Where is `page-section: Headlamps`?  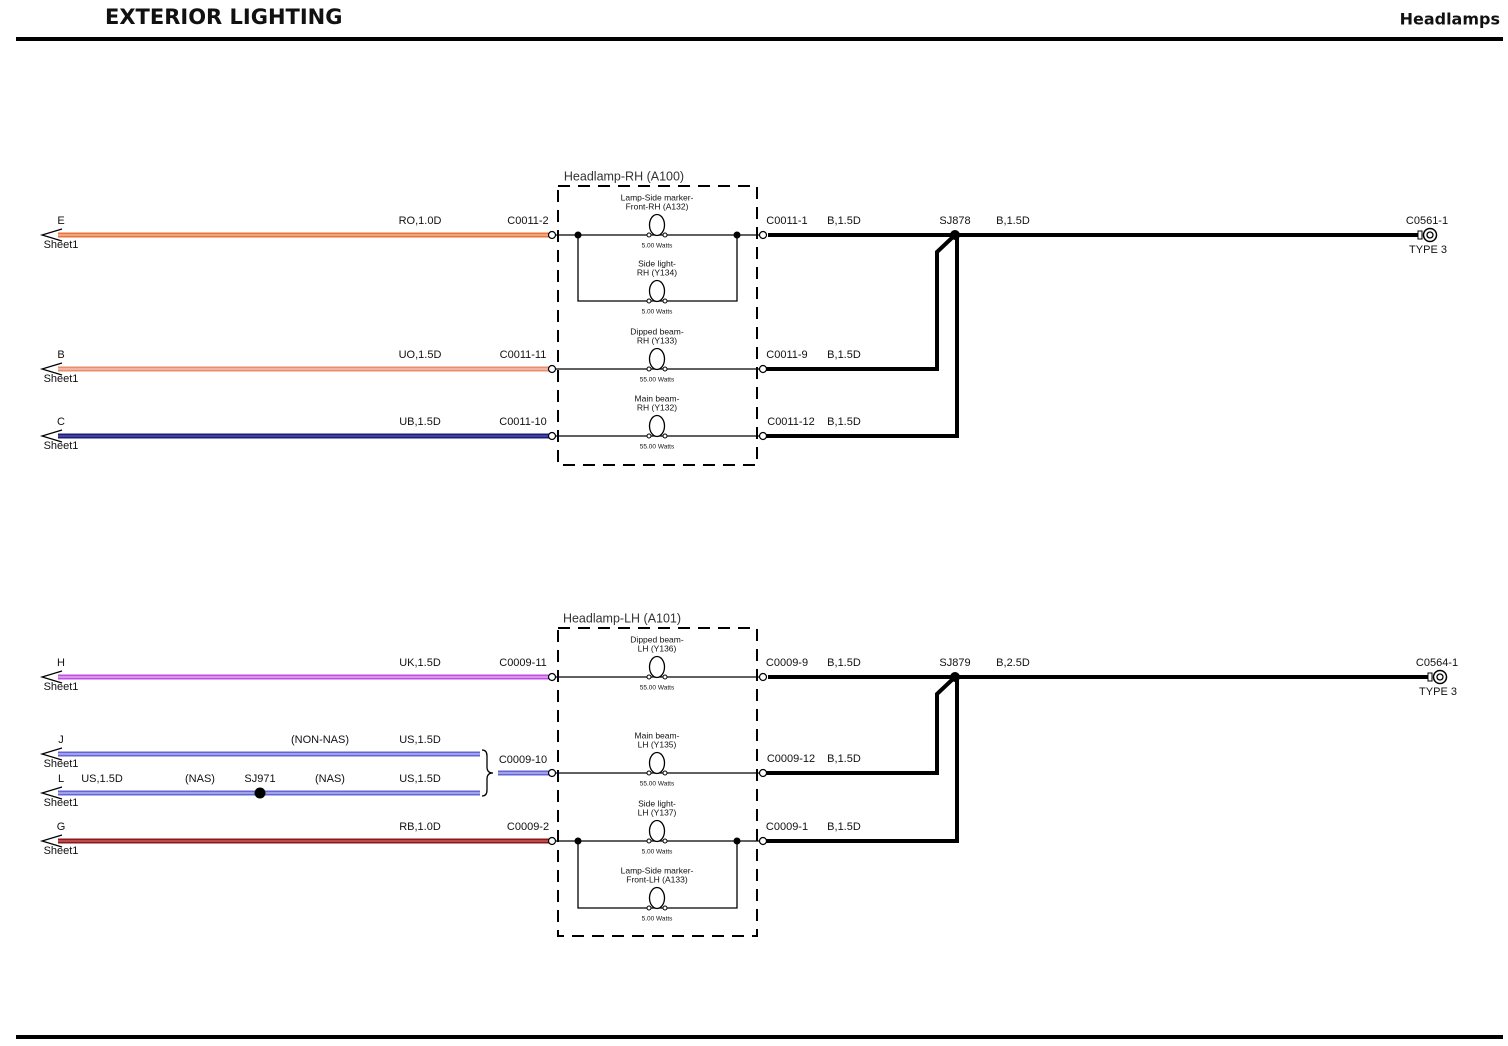
page-section: Headlamps is located at coordinates (1450, 19).